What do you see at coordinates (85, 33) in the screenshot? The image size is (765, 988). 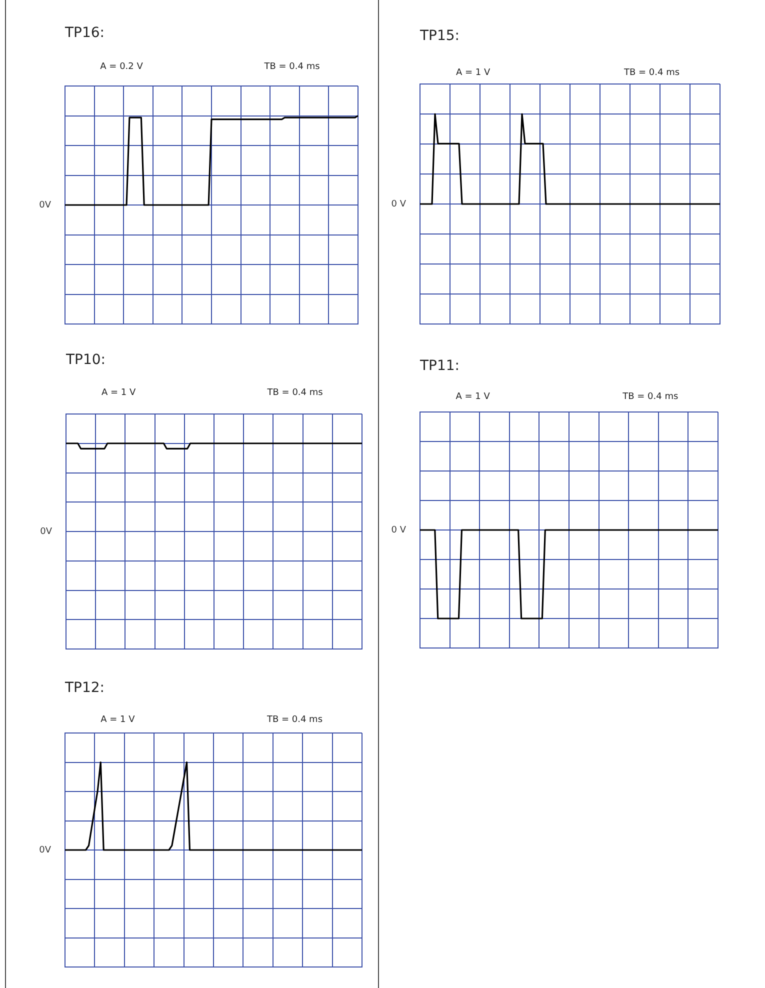 I see `chart-title: TP16:` at bounding box center [85, 33].